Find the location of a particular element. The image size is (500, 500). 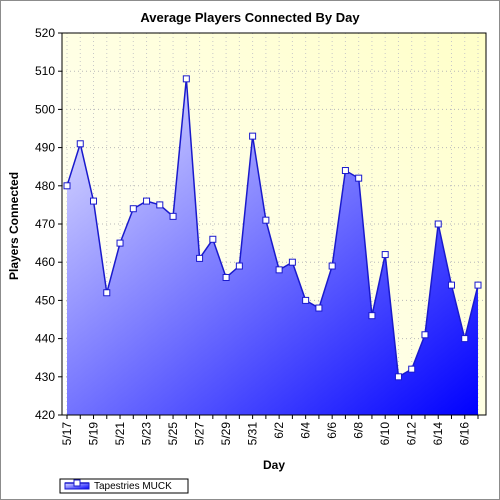

x-tick-label: 5/17 is located at coordinates (67, 434).